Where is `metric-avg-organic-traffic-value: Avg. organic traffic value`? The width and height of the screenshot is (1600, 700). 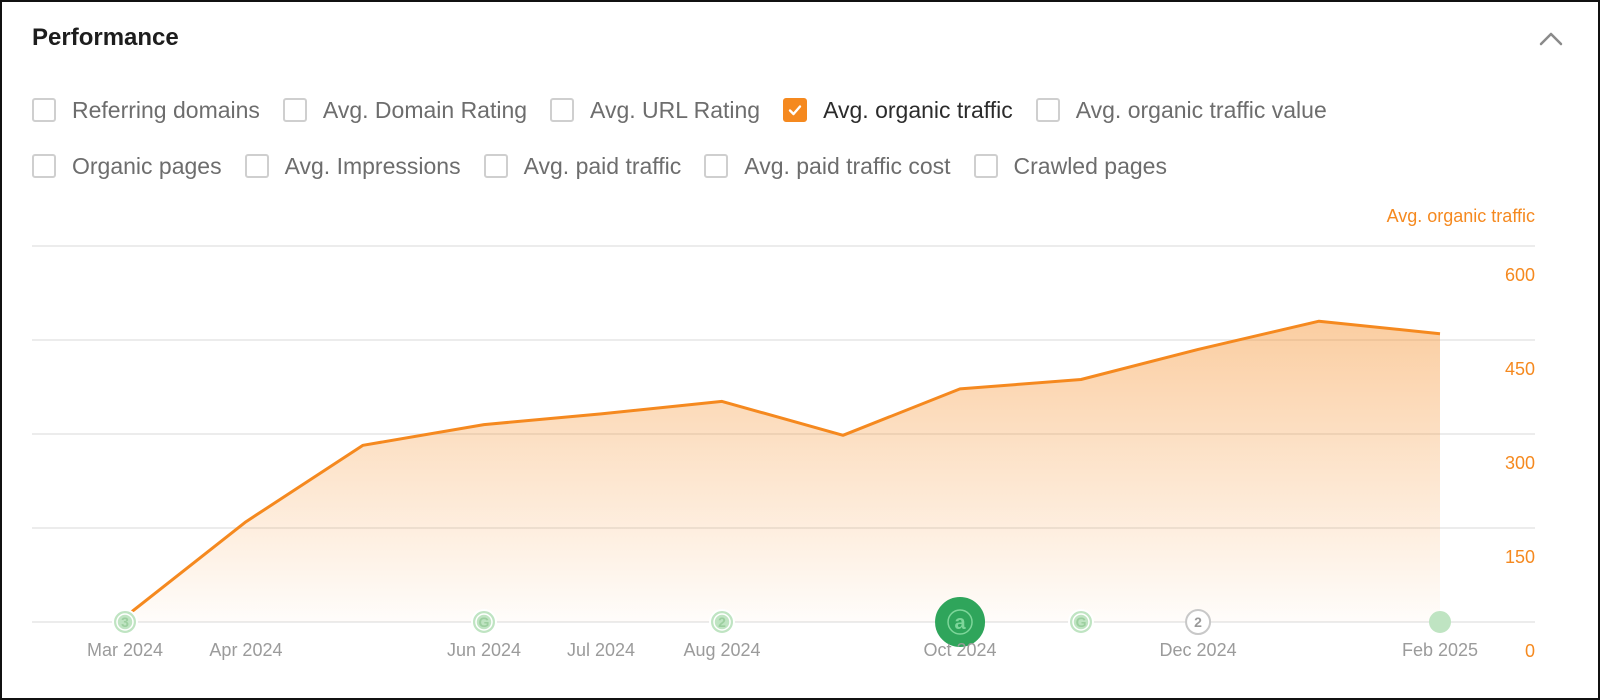
metric-avg-organic-traffic-value: Avg. organic traffic value is located at coordinates (1181, 110).